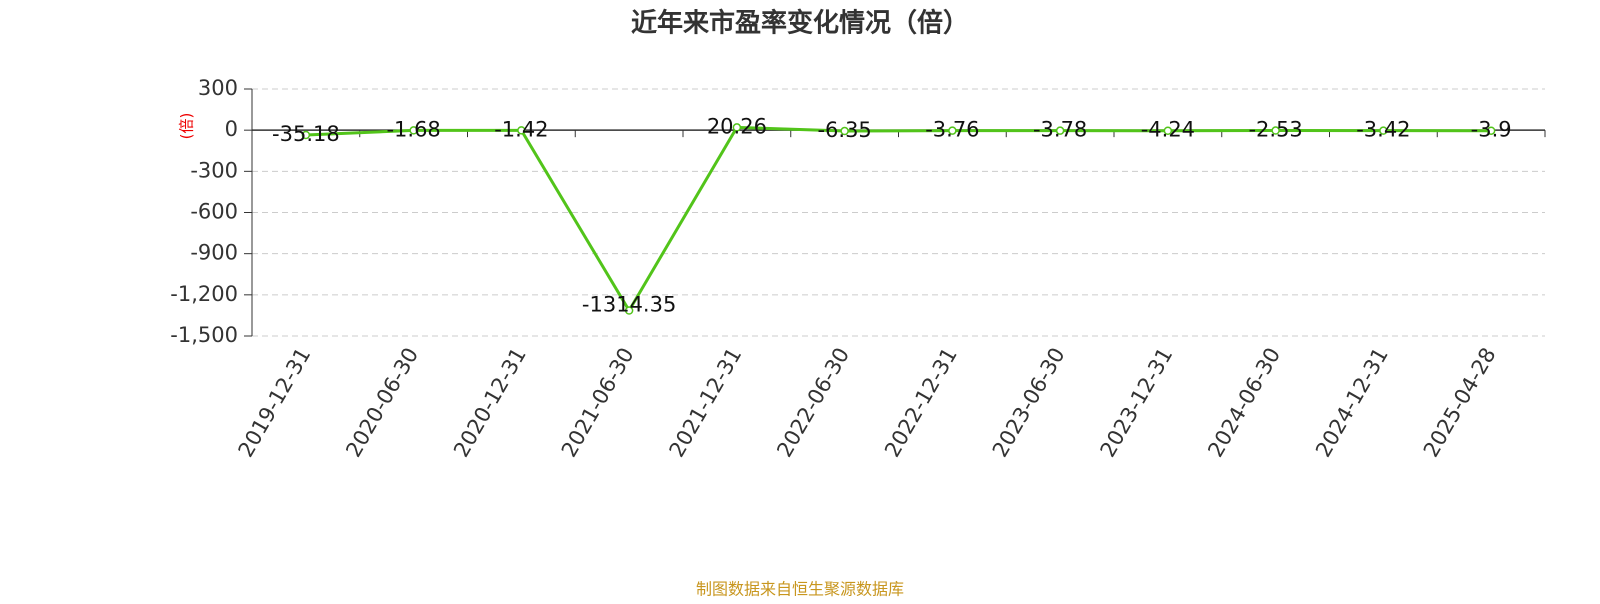  I want to click on y-tick-label: 300, so click(218, 88).